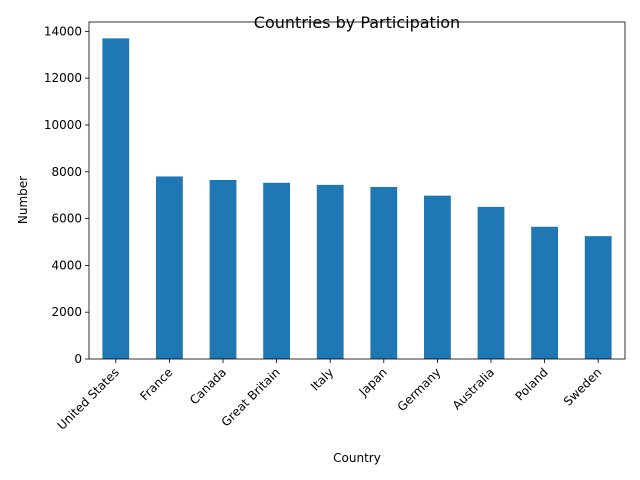  Describe the element at coordinates (598, 297) in the screenshot. I see `bar-sweden` at that location.